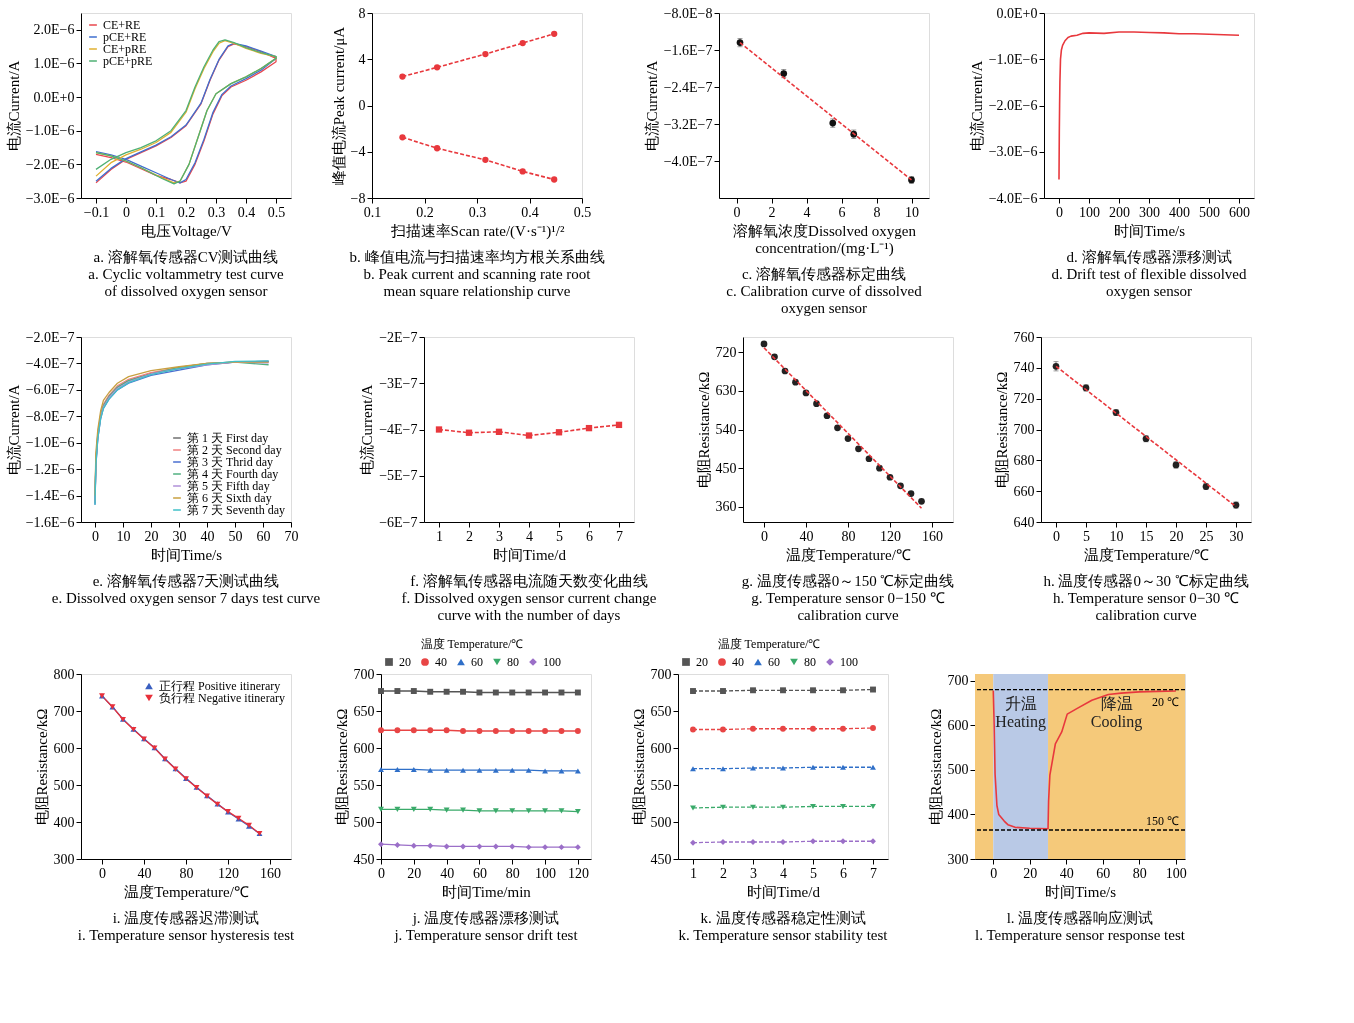 The image size is (1354, 1023). What do you see at coordinates (530, 212) in the screenshot?
I see `x-tick-label: 0.4` at bounding box center [530, 212].